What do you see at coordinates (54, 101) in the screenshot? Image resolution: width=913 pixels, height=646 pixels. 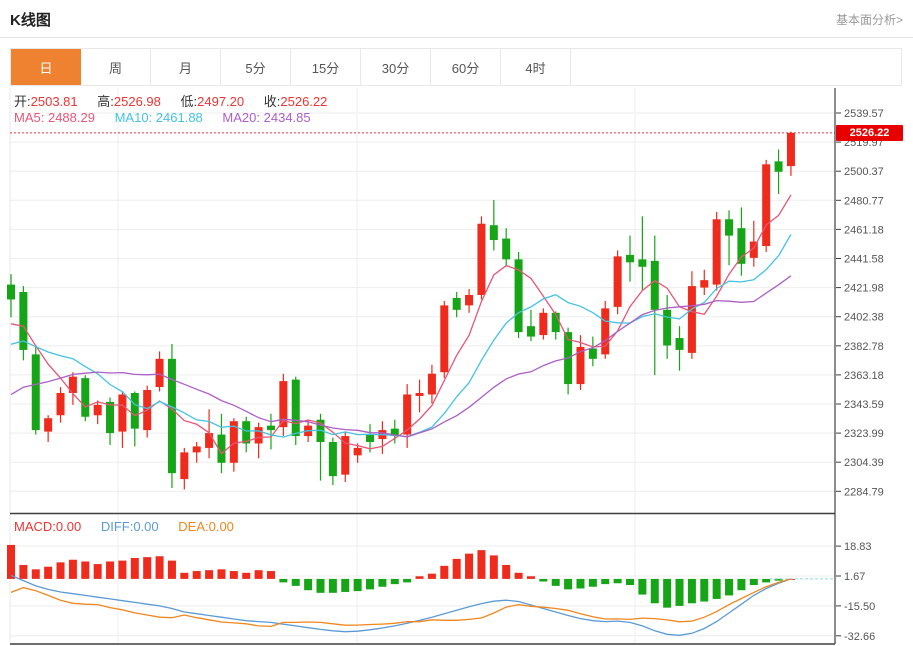 I see `open-value: 2503.81` at bounding box center [54, 101].